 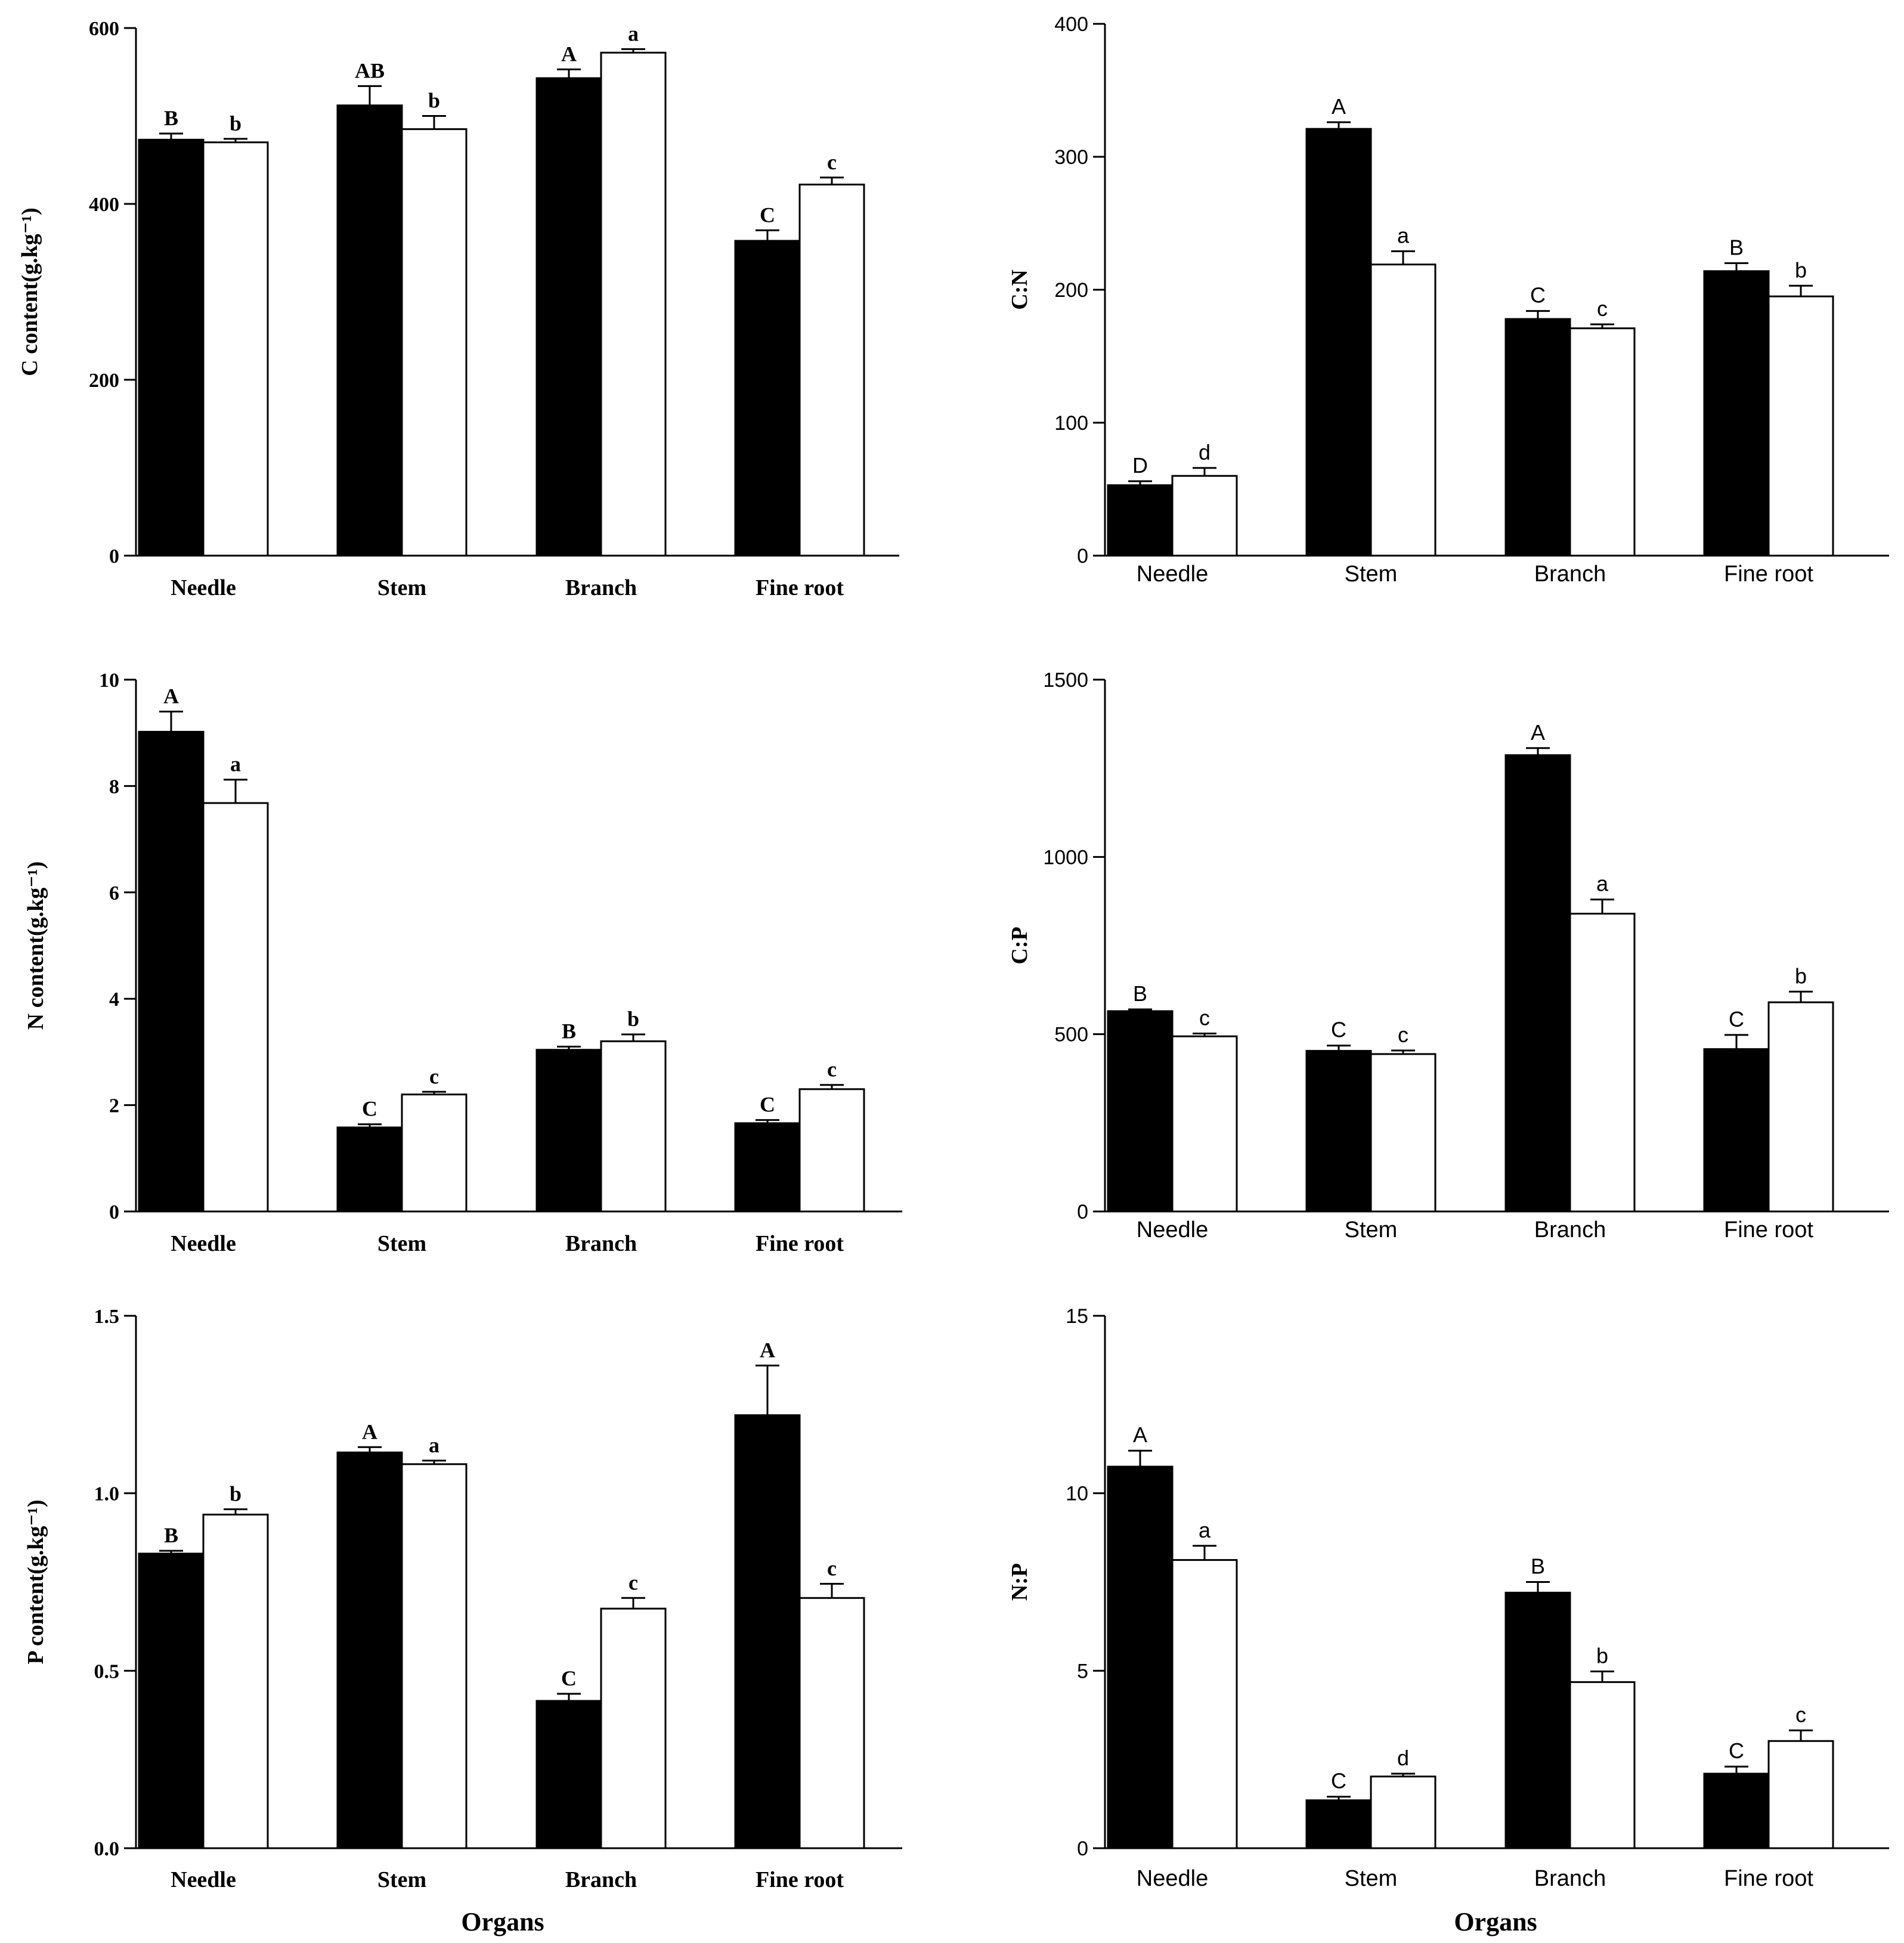 I want to click on y-axis-title: N:P, so click(x=1019, y=1582).